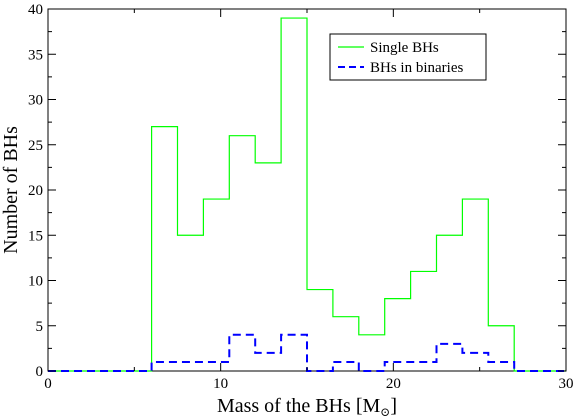 The image size is (578, 419). What do you see at coordinates (40, 372) in the screenshot?
I see `y-tick-label: 0` at bounding box center [40, 372].